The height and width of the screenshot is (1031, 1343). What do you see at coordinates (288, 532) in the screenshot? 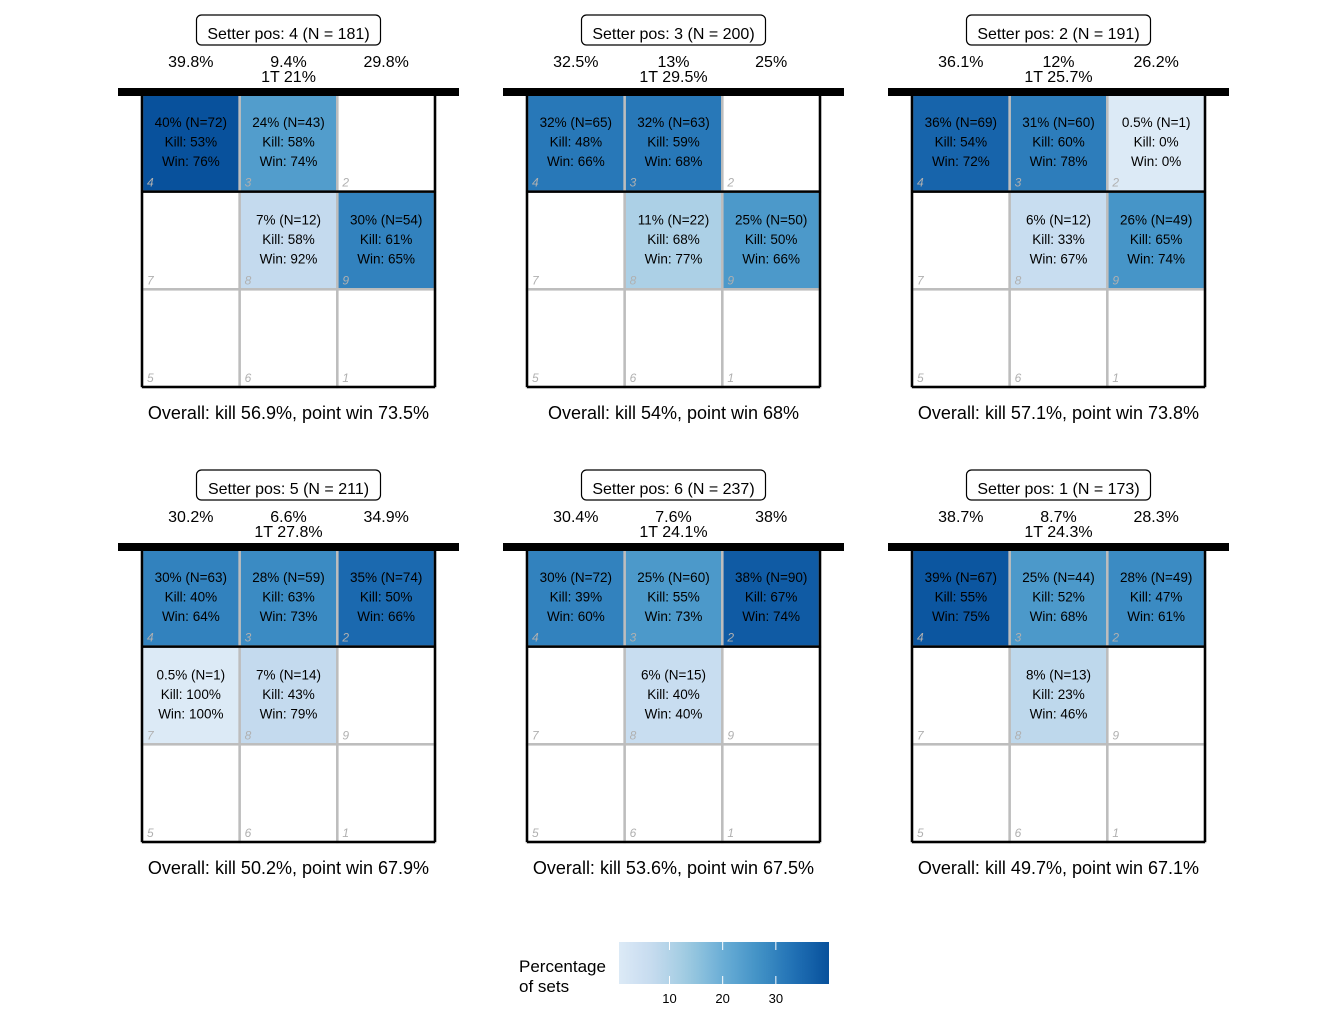
I see `first-tempo-percent: 1T 27.8%` at bounding box center [288, 532].